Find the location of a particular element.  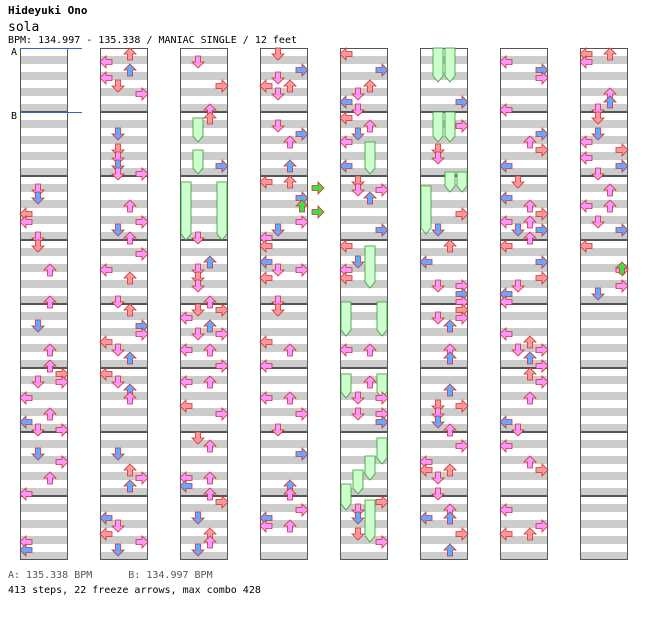

bpm-legend-a: A: 135.338 BPM is located at coordinates (50, 575).